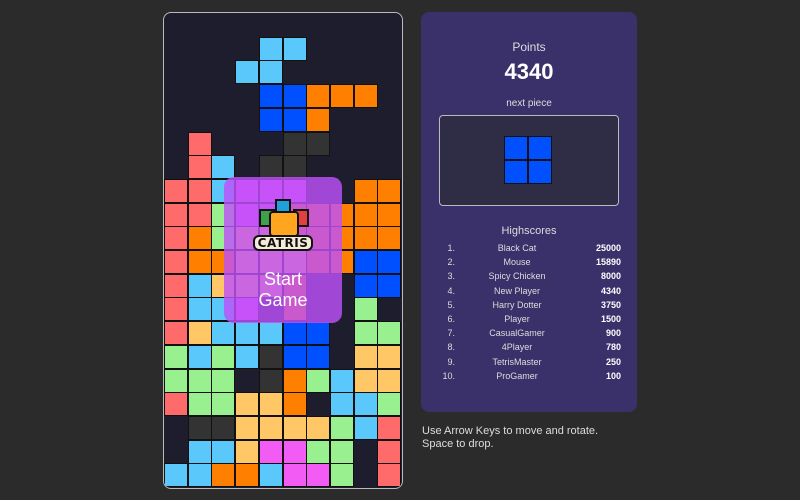 This screenshot has width=800, height=500. Describe the element at coordinates (283, 225) in the screenshot. I see `catris-logo: CATRIS` at that location.